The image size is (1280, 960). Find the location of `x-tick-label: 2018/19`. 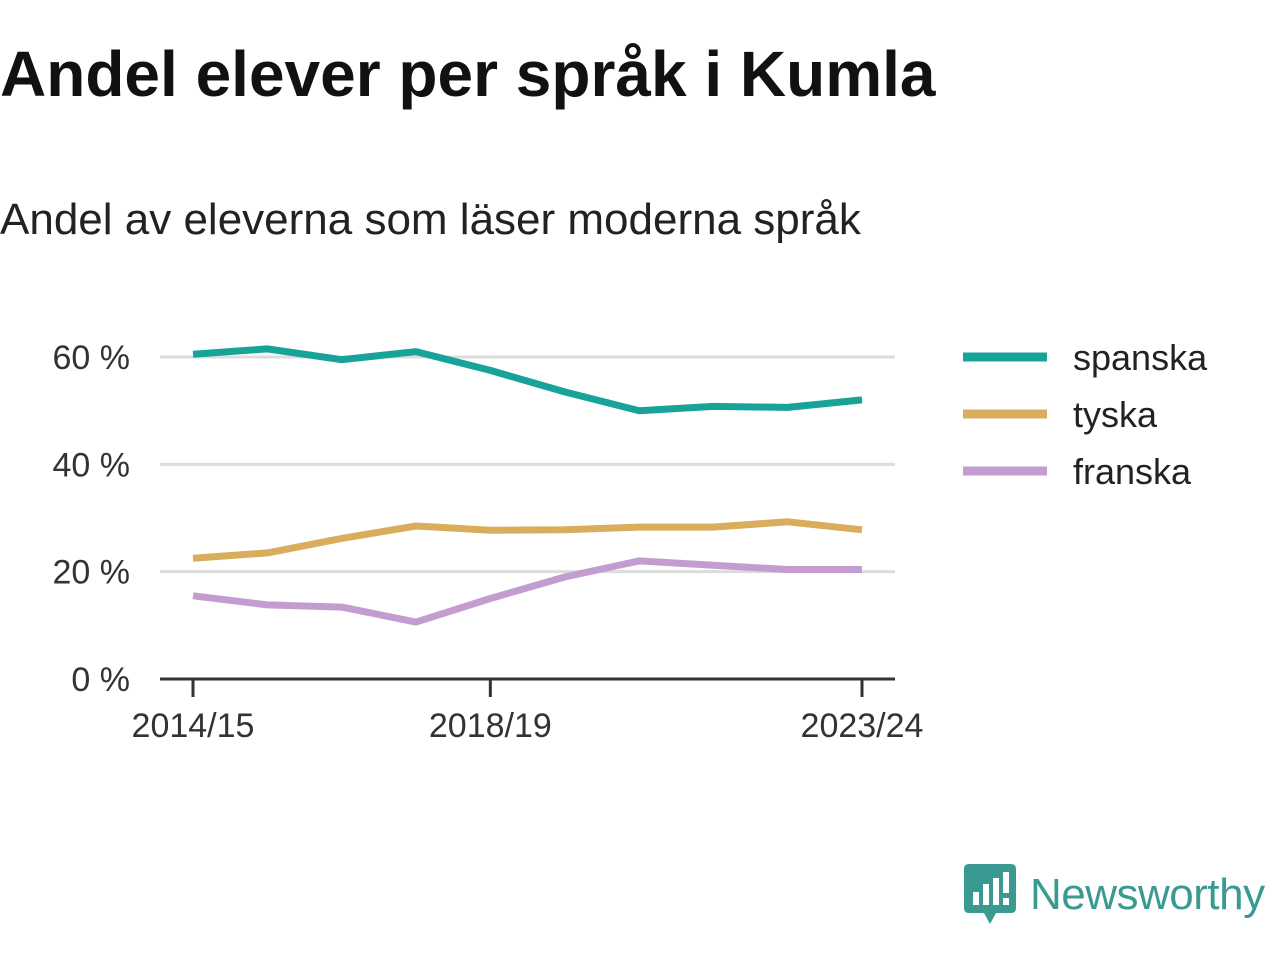

x-tick-label: 2018/19 is located at coordinates (490, 726).